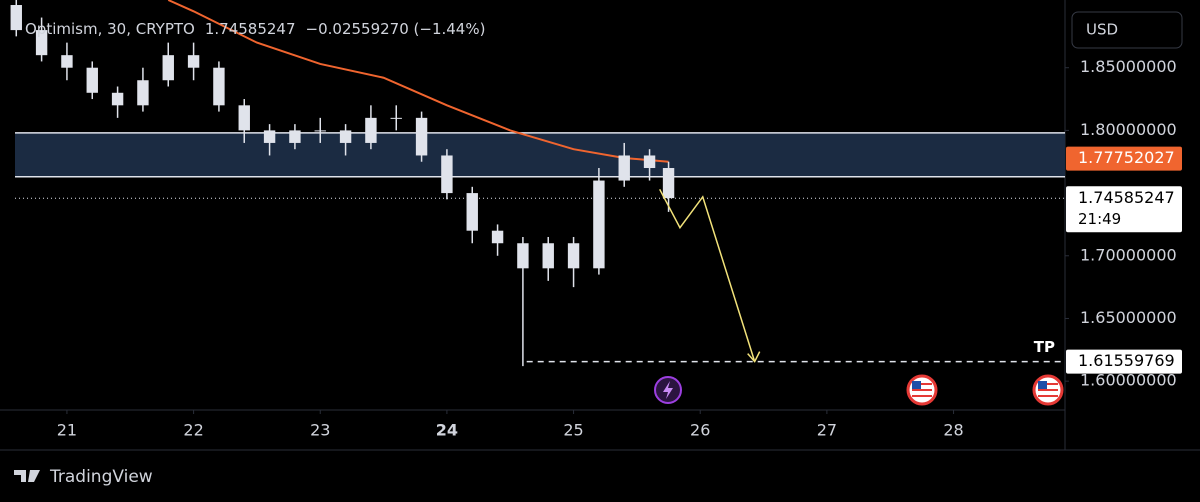 This screenshot has height=502, width=1200. I want to click on x-tick-label: 22, so click(193, 430).